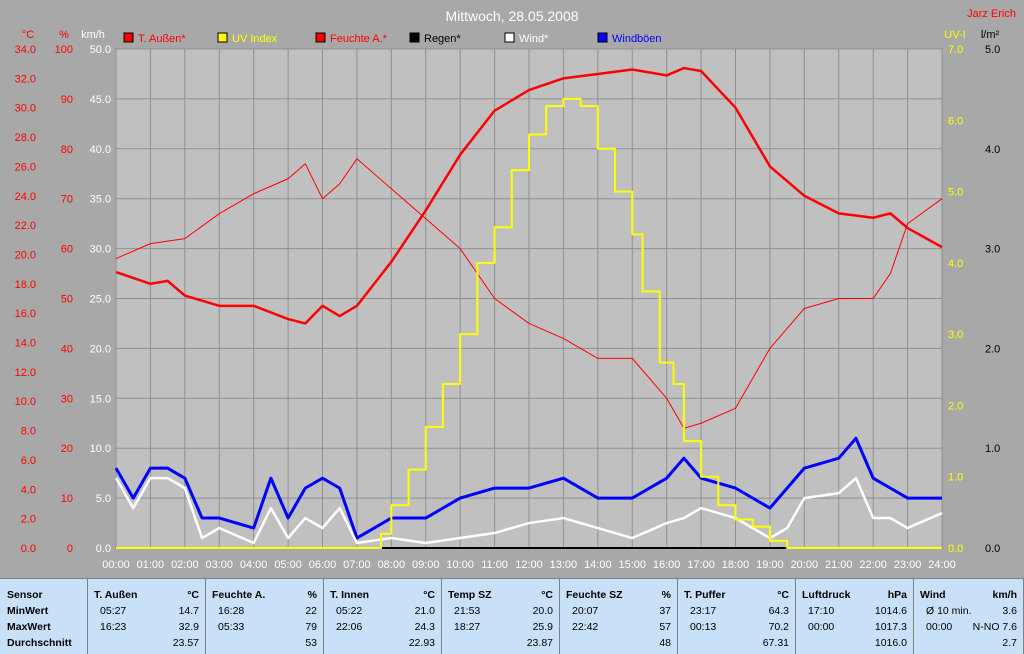 The width and height of the screenshot is (1024, 654). Describe the element at coordinates (231, 611) in the screenshot. I see `stats-min-time: 16:28` at that location.